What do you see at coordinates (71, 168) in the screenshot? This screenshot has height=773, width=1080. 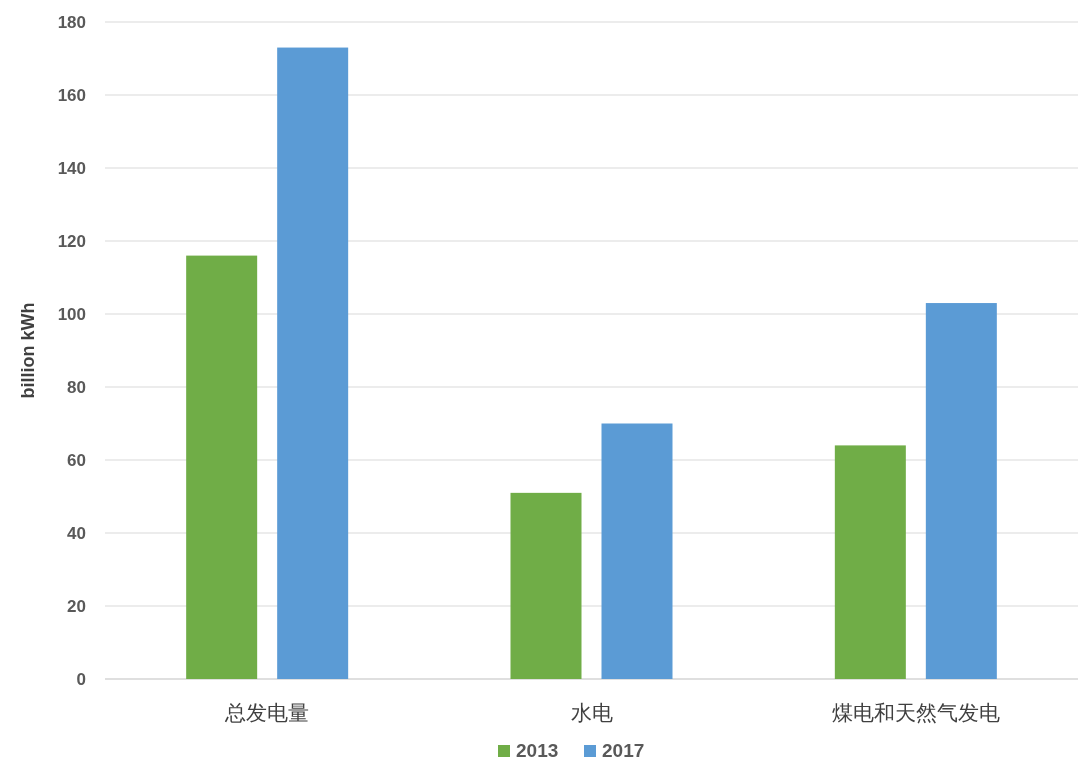 I see `y-tick-label: 140` at bounding box center [71, 168].